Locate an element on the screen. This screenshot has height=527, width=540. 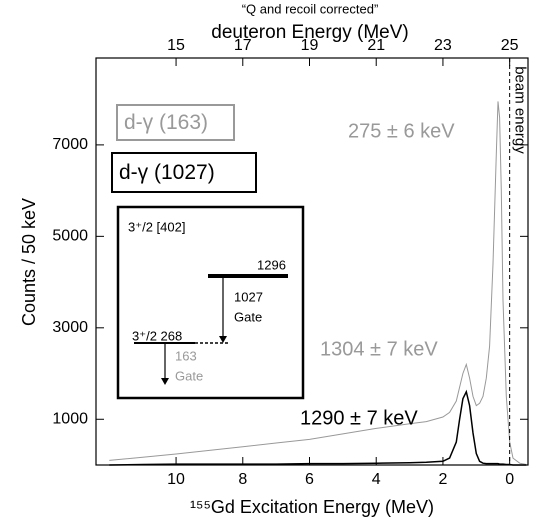
annotation: 275 ± 6 keV is located at coordinates (401, 131).